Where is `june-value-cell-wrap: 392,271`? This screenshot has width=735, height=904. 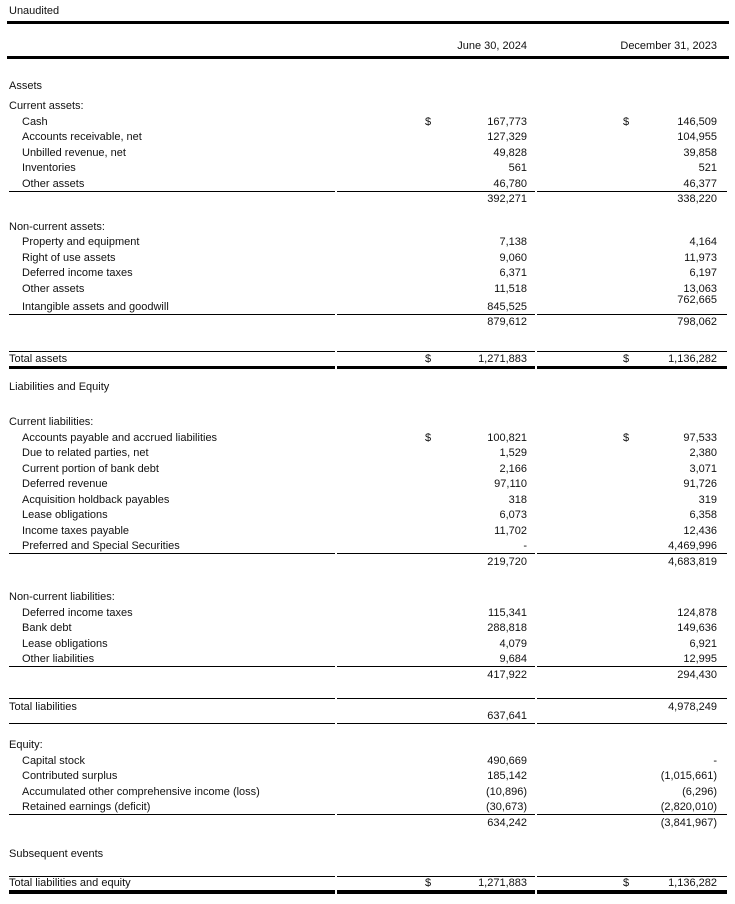
june-value-cell-wrap: 392,271 is located at coordinates (436, 199).